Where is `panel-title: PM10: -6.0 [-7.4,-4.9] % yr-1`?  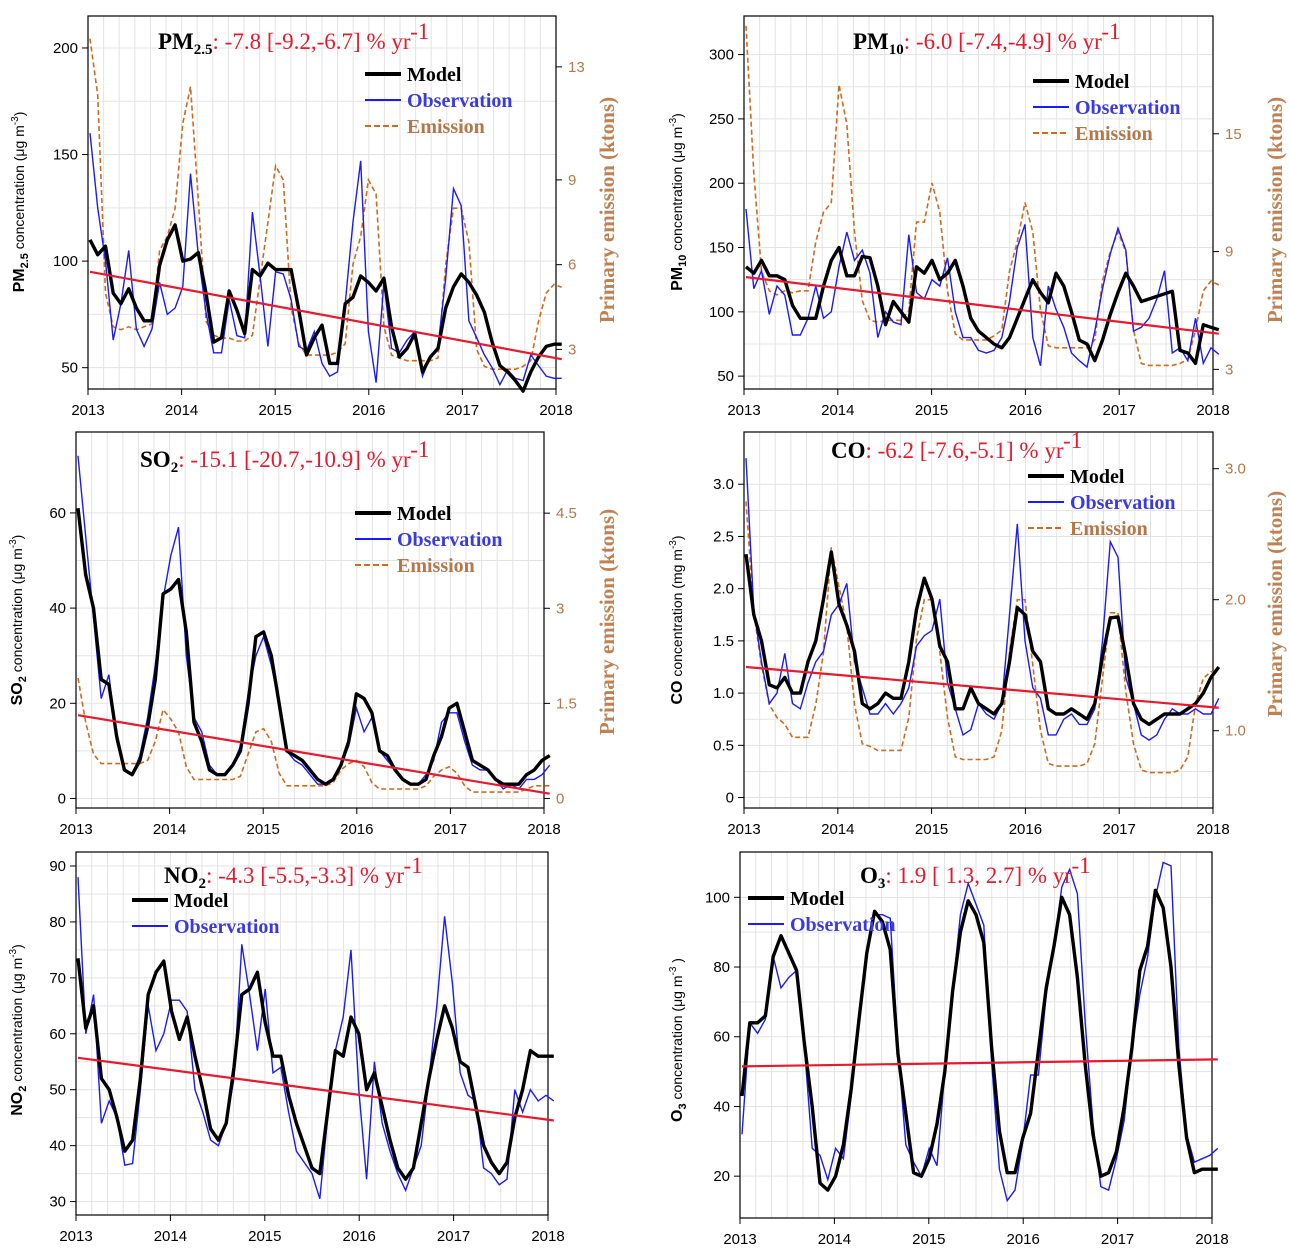
panel-title: PM10: -6.0 [-7.4,-4.9] % yr-1 is located at coordinates (986, 38).